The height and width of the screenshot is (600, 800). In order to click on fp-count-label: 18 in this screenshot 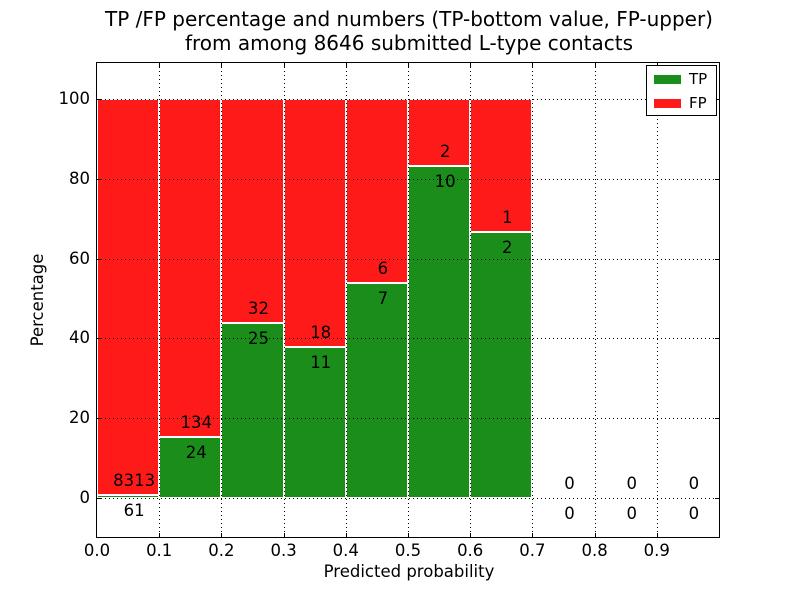, I will do `click(321, 332)`.